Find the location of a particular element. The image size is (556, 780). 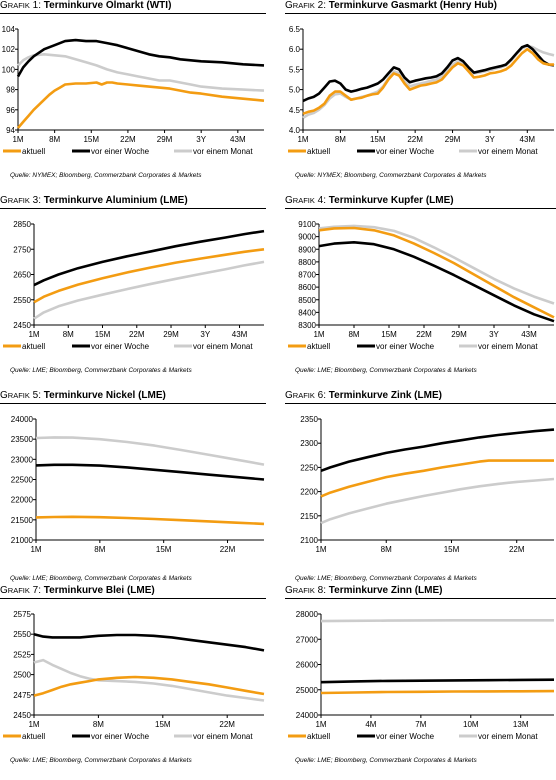

y-tick-label: 2525 is located at coordinates (22, 654).